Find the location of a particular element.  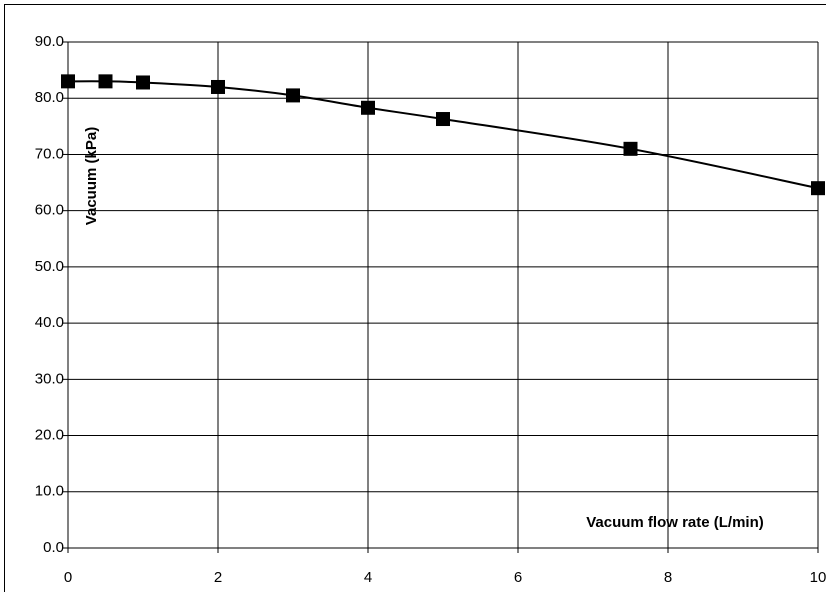

y-tick-label: 70.0 is located at coordinates (49, 153).